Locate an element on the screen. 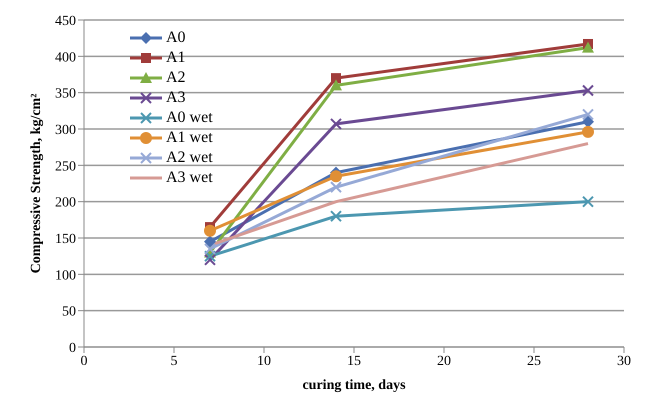 This screenshot has width=672, height=413. x-tick-label: 20 is located at coordinates (444, 361).